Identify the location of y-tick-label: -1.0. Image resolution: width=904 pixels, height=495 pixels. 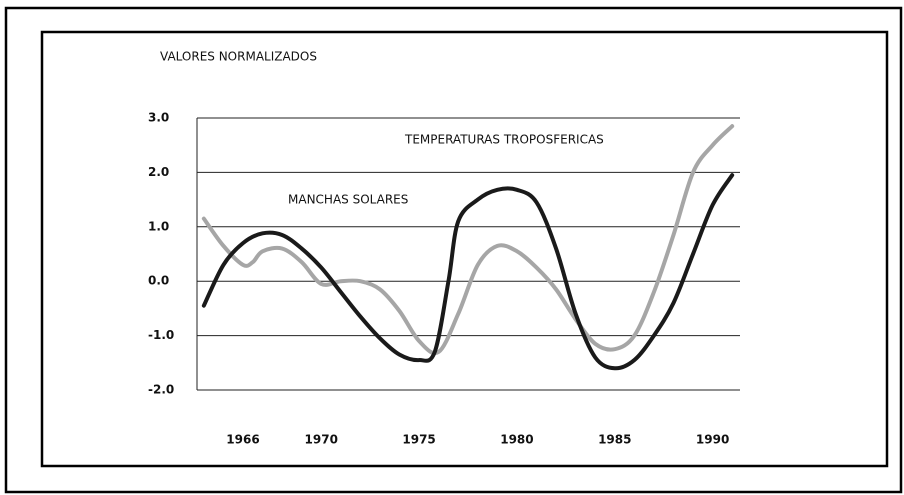
(161, 335).